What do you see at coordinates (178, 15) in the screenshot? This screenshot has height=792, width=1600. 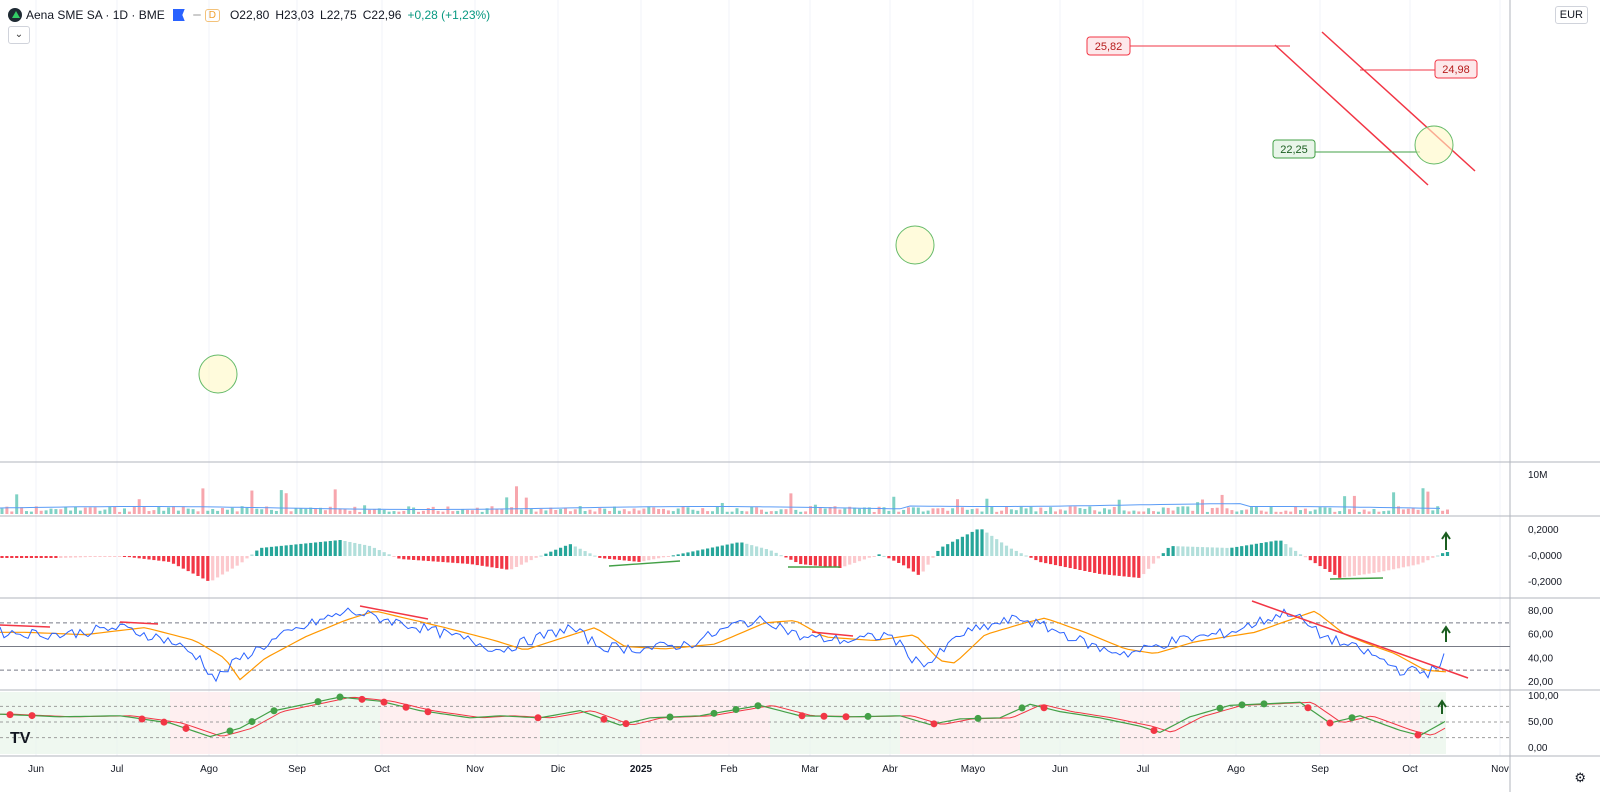 I see `flag-icon` at bounding box center [178, 15].